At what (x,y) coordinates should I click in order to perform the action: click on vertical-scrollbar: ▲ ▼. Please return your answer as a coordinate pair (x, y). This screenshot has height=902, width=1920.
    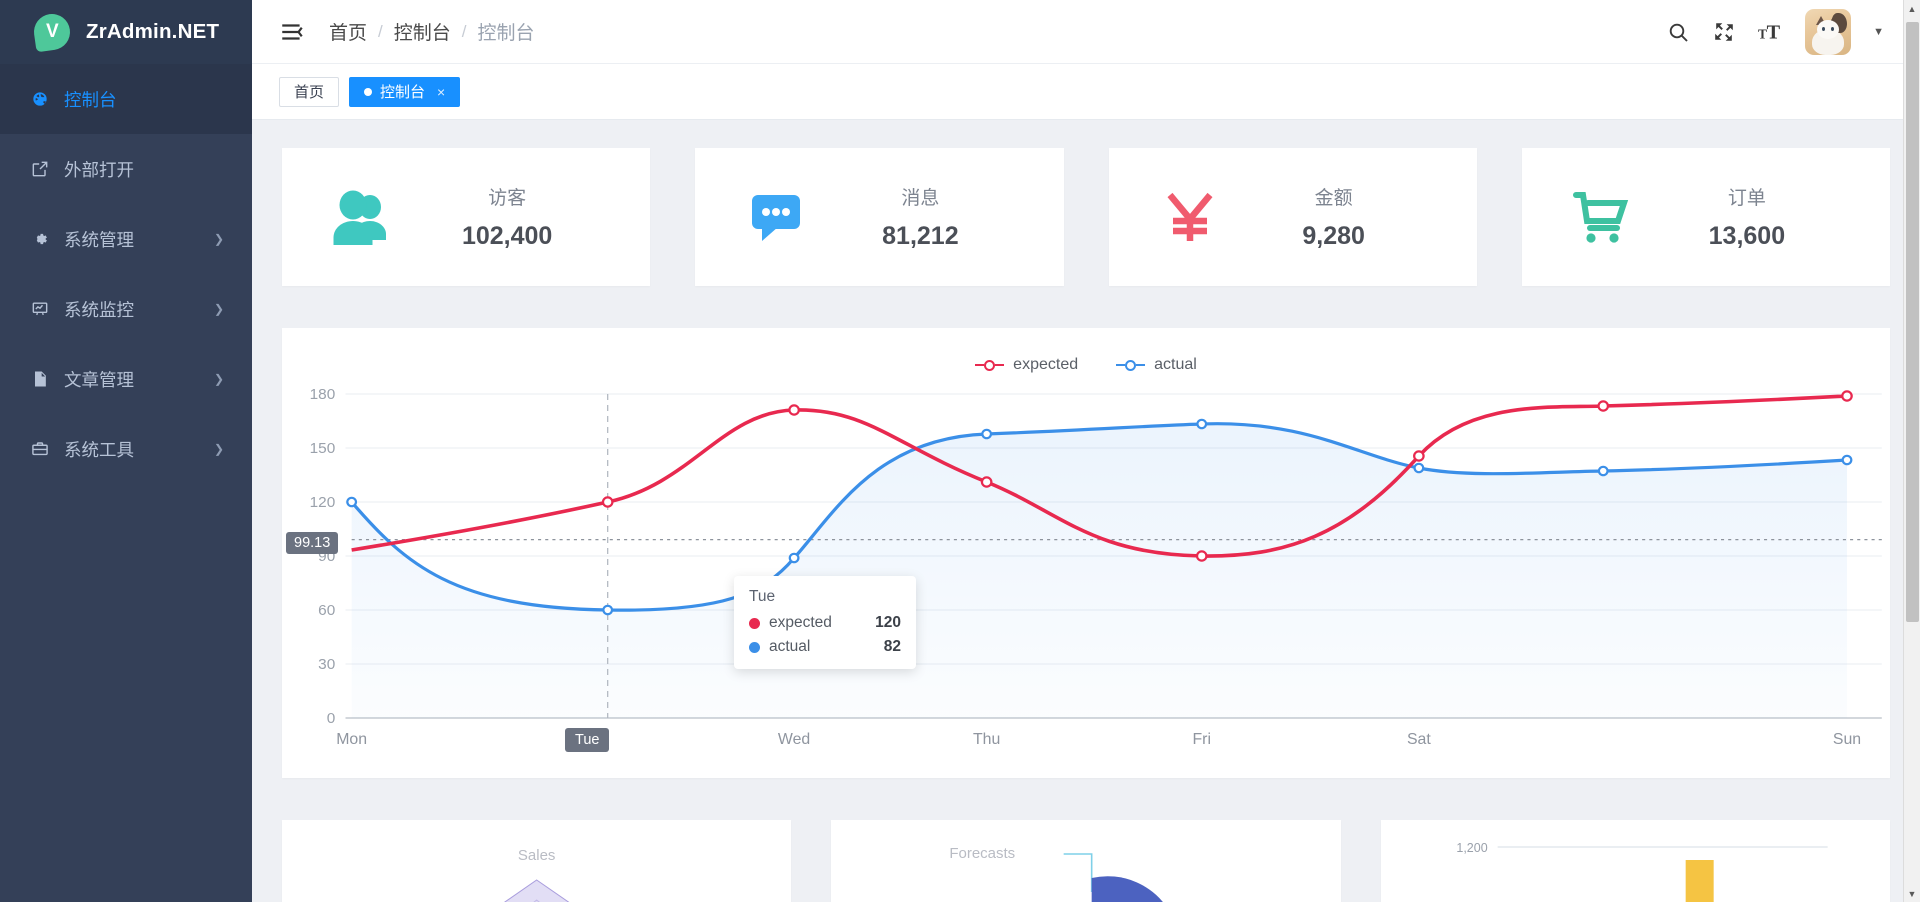
    Looking at the image, I should click on (1911, 451).